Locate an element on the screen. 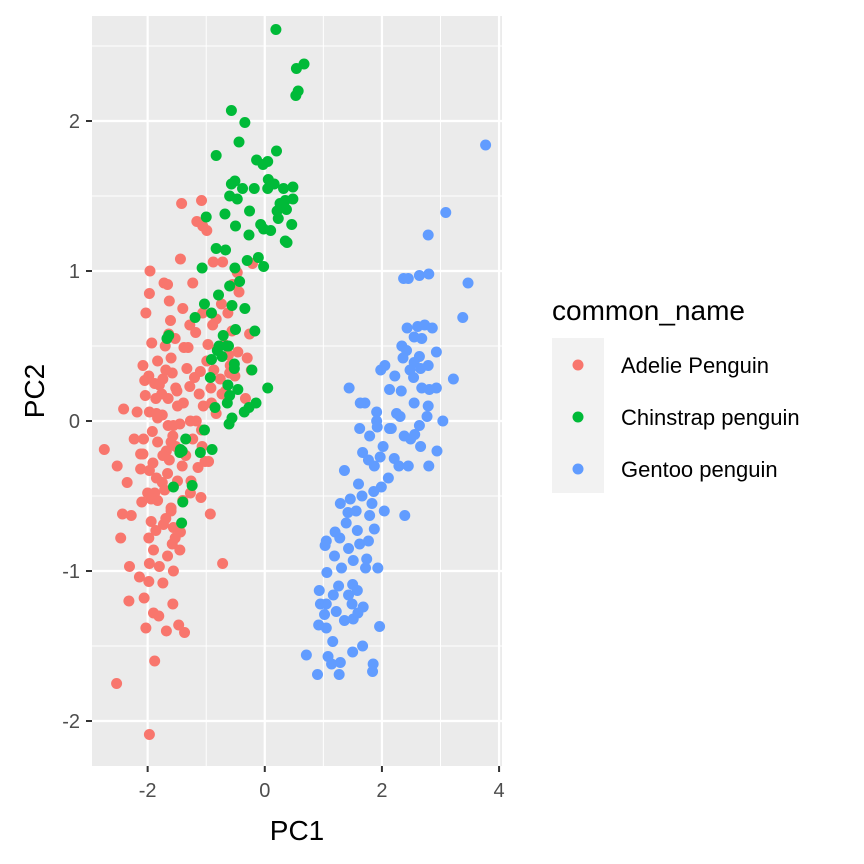 This screenshot has height=864, width=864. y-tick-label: -1 is located at coordinates (71, 572).